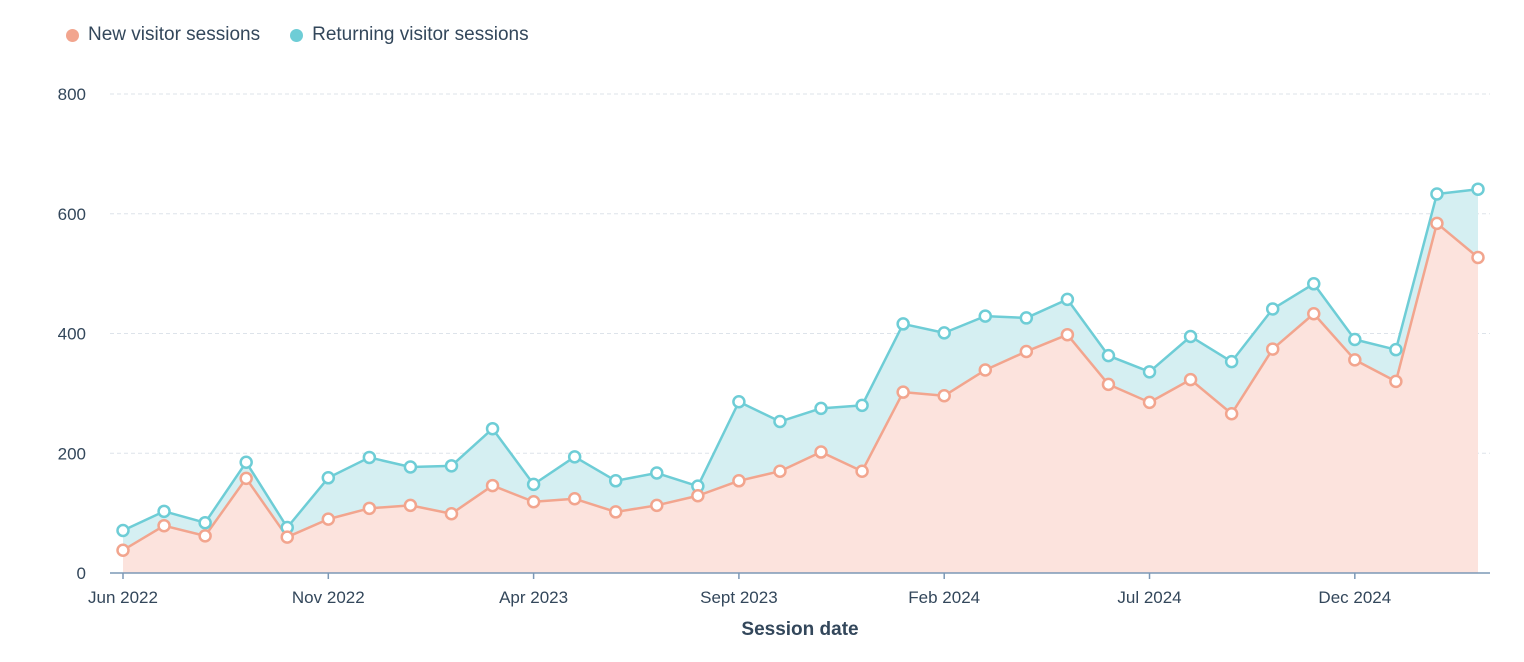  Describe the element at coordinates (1354, 597) in the screenshot. I see `x-tick-label: Dec 2024` at that location.